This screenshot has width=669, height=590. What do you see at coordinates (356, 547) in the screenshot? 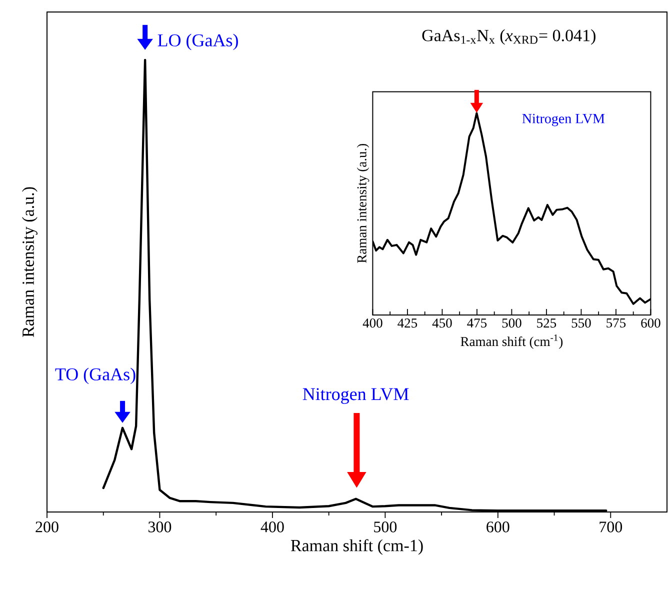
I see `x-axis-title: Raman shift (cm-1)` at bounding box center [356, 547].